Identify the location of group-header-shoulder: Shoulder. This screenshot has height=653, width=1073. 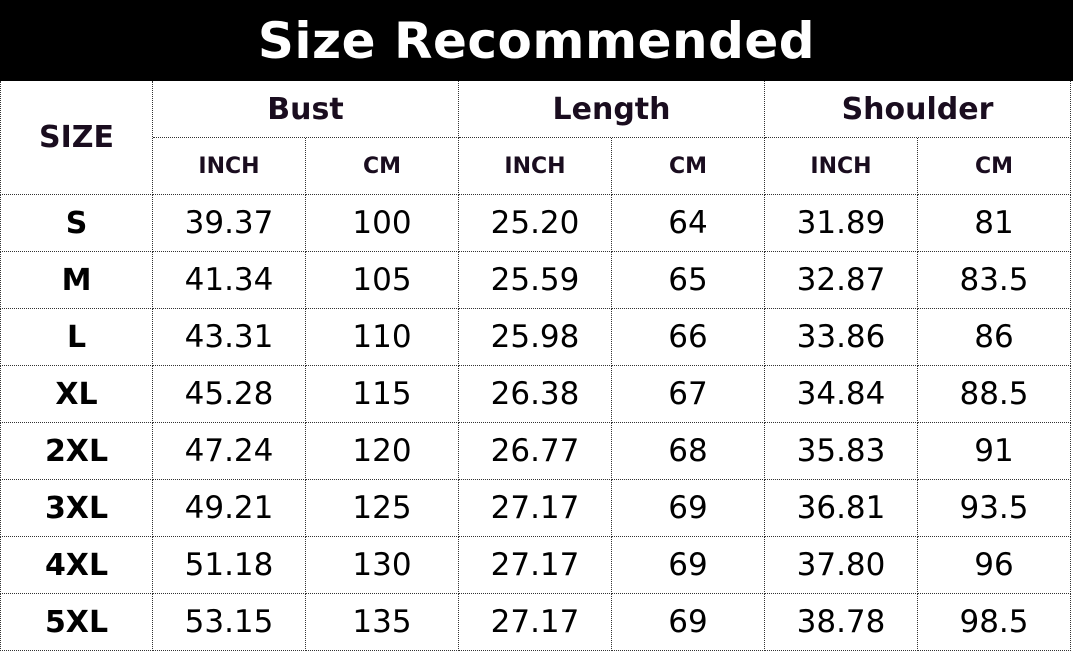
(918, 109).